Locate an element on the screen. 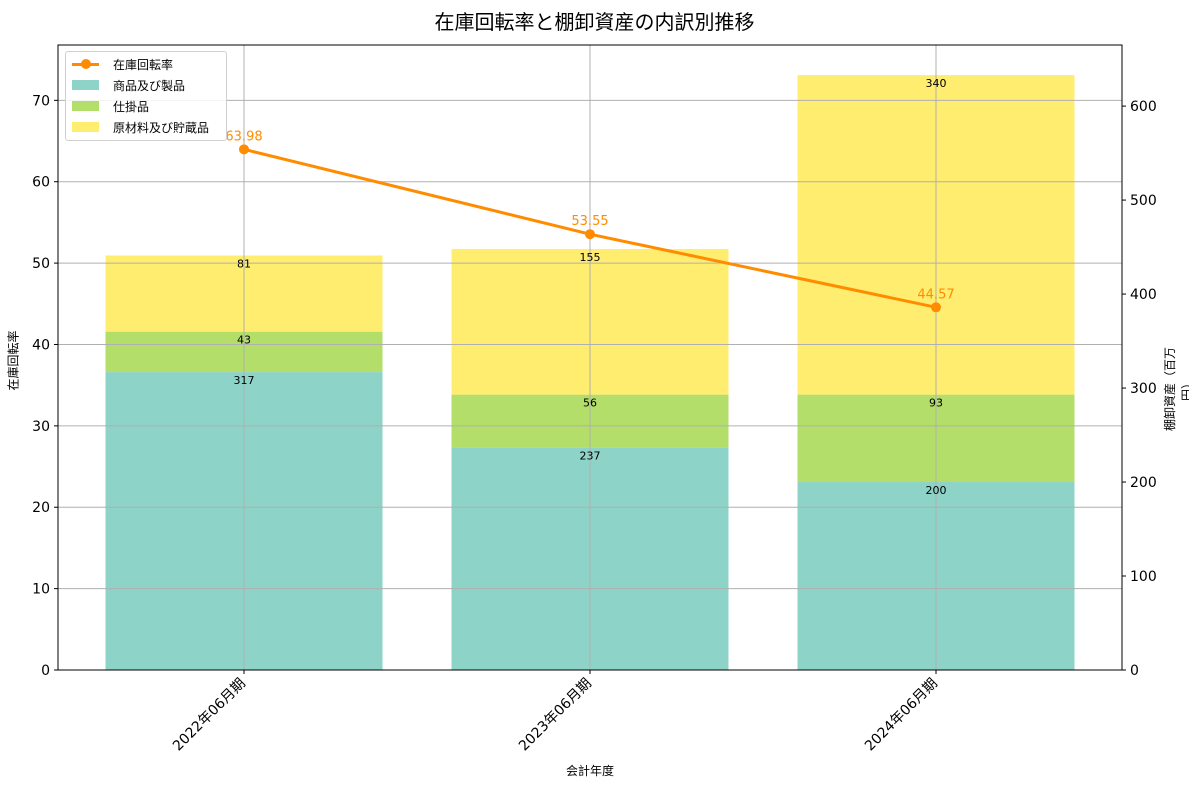  y-left-tick-label: 20 is located at coordinates (41, 508).